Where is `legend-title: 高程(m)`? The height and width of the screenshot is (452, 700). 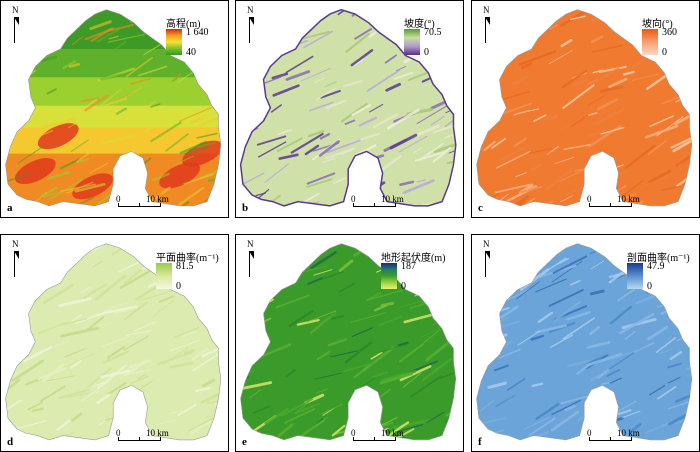
legend-title: 高程(m) is located at coordinates (183, 24).